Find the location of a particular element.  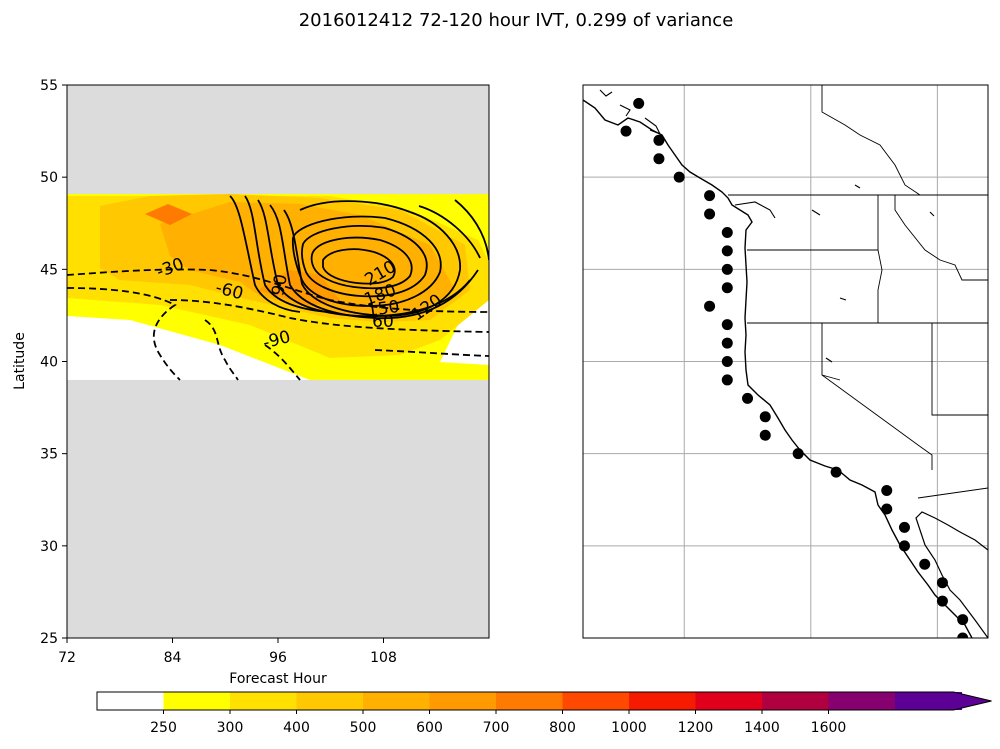

y-tick-label: 35 is located at coordinates (49, 455).